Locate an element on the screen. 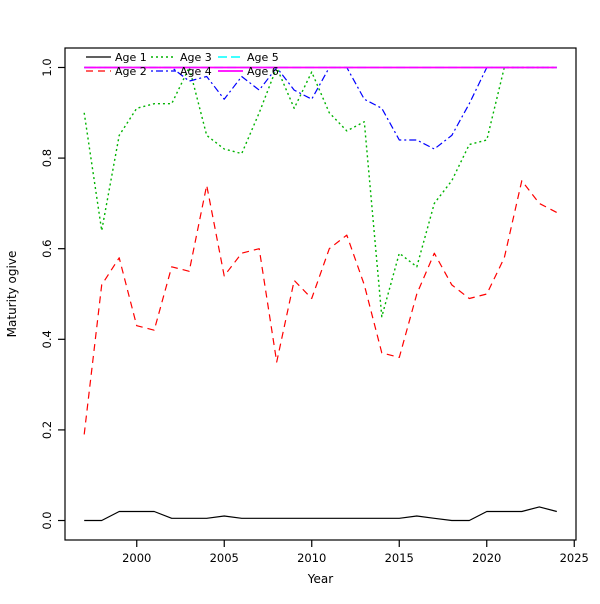  legend-label-age-1: Age 1 is located at coordinates (131, 57).